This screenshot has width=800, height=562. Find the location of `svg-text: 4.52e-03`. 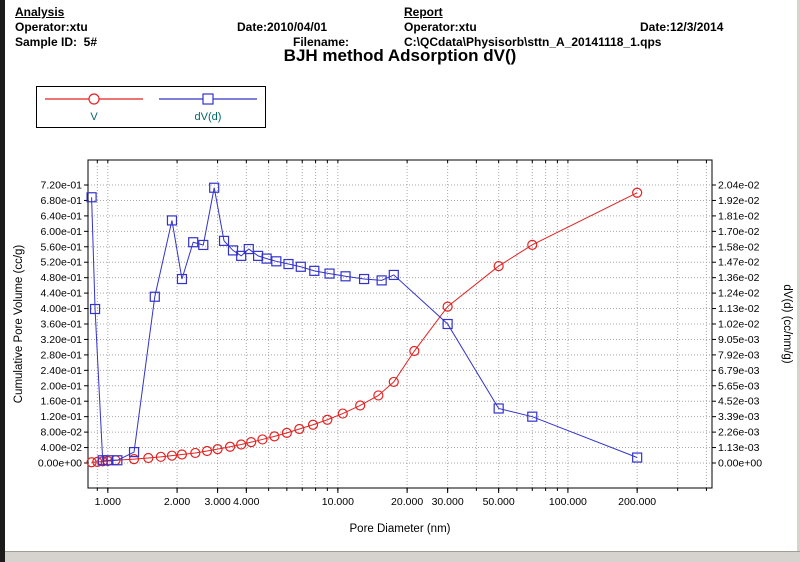

svg-text: 4.52e-03 is located at coordinates (739, 402).